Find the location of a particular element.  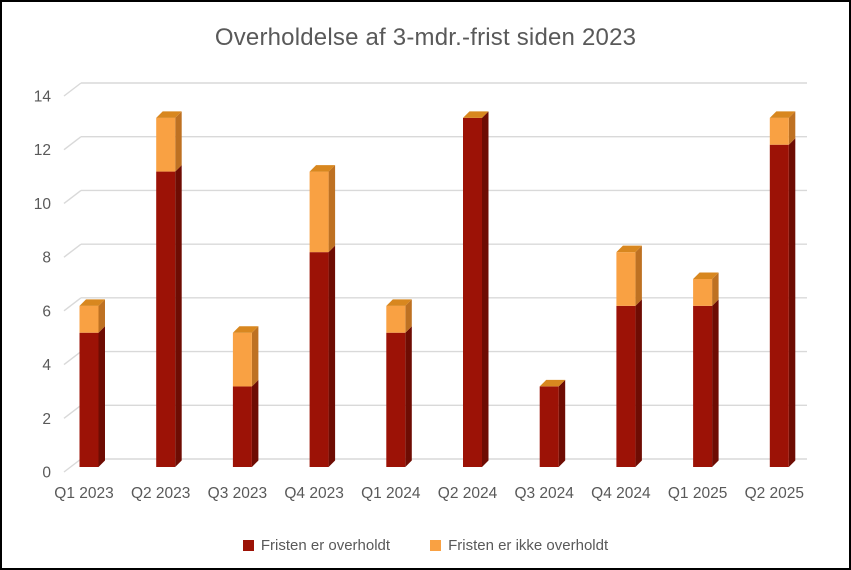

y-tick-label: 0 is located at coordinates (46, 473).